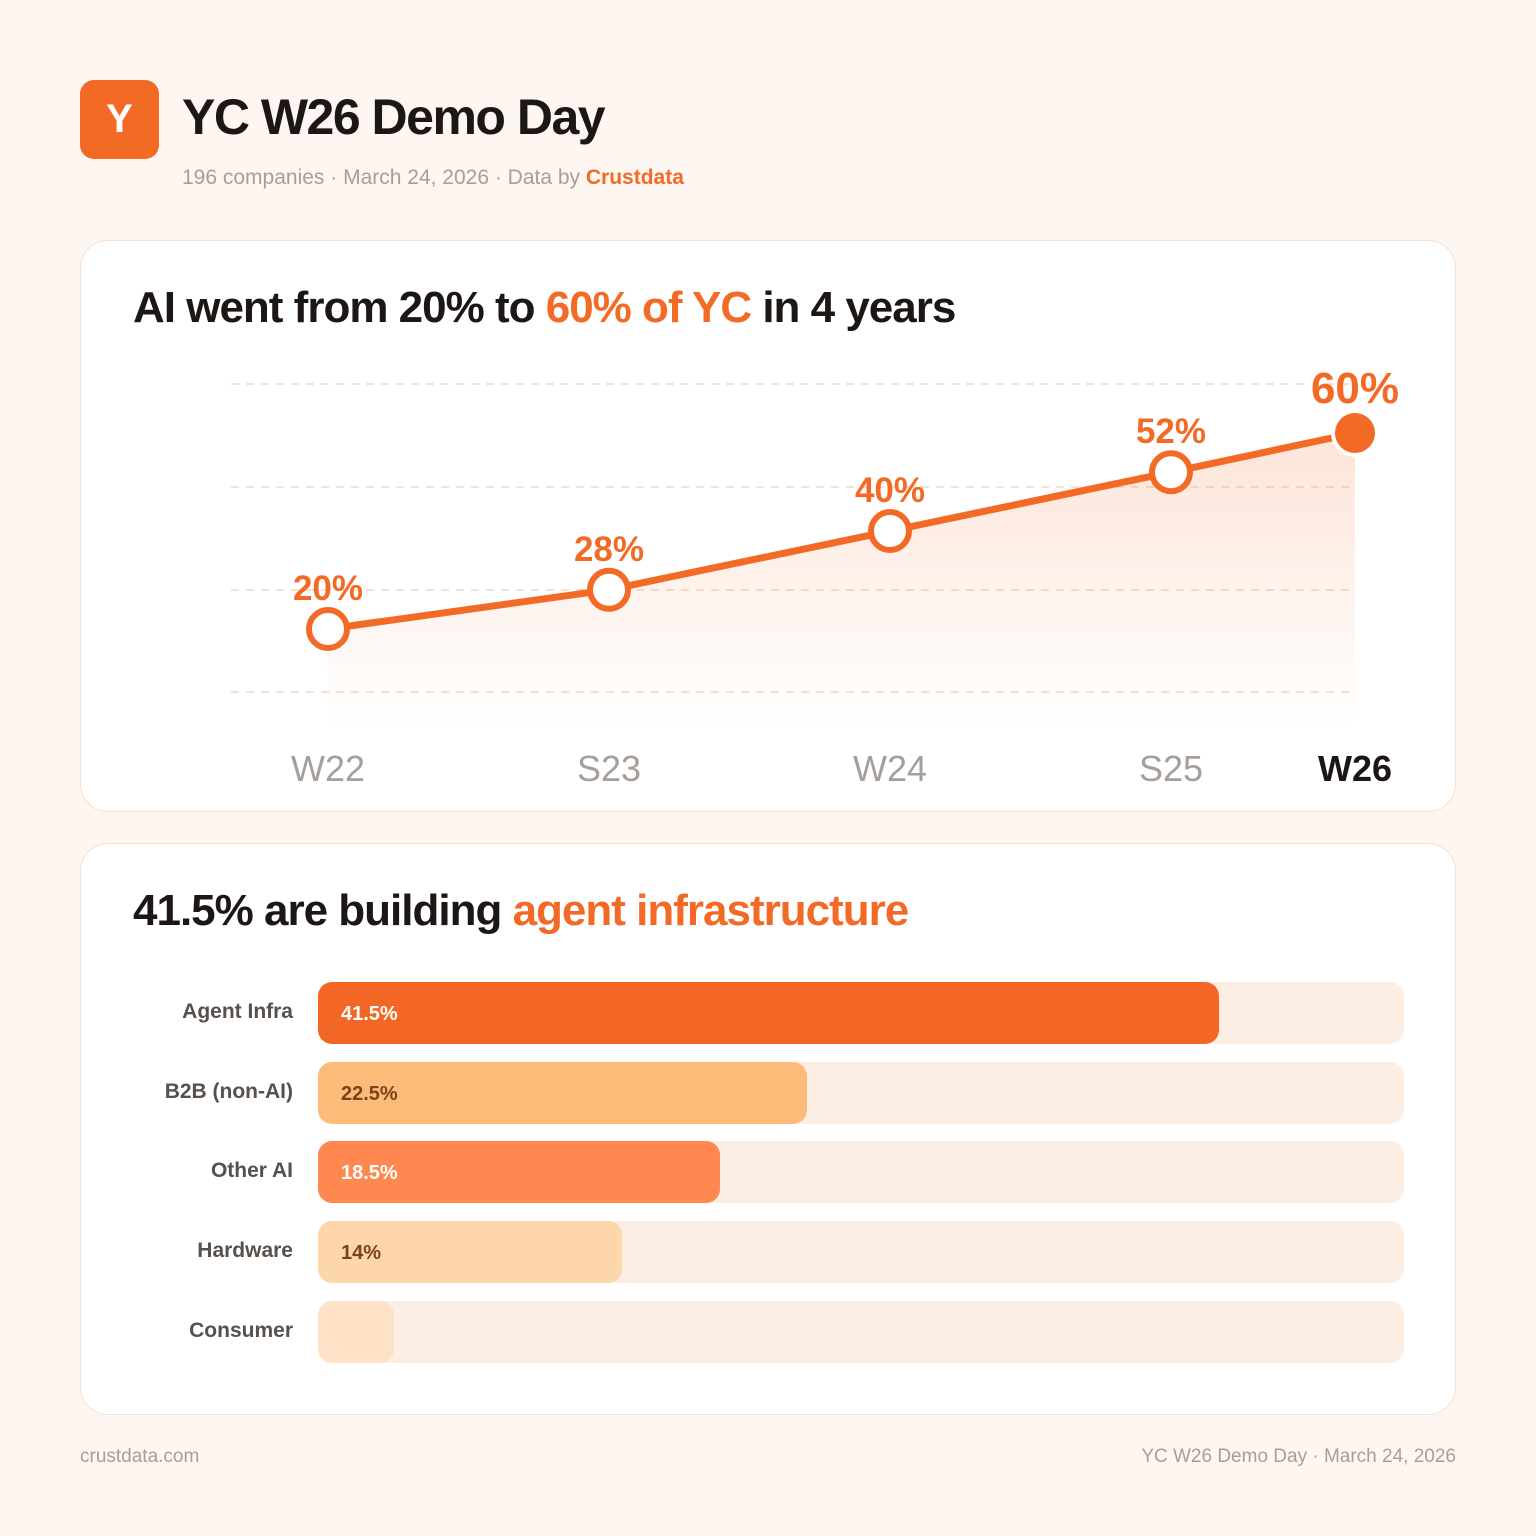 This screenshot has height=1536, width=1536. I want to click on title-part: AI went from 20% to, so click(339, 307).